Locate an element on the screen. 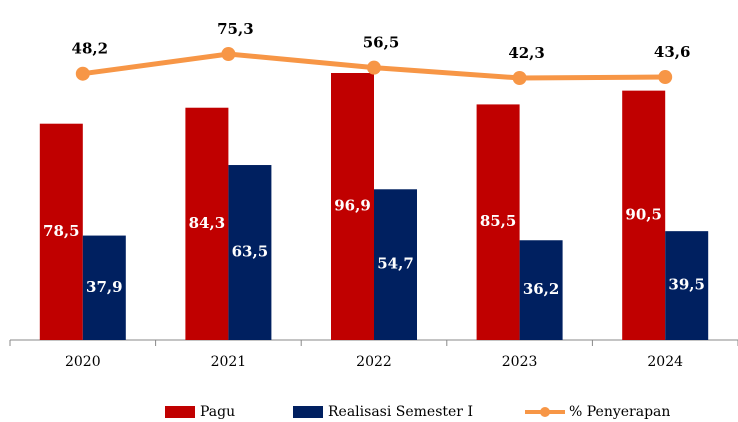 The image size is (738, 422). legend-swatch-marker is located at coordinates (545, 412).